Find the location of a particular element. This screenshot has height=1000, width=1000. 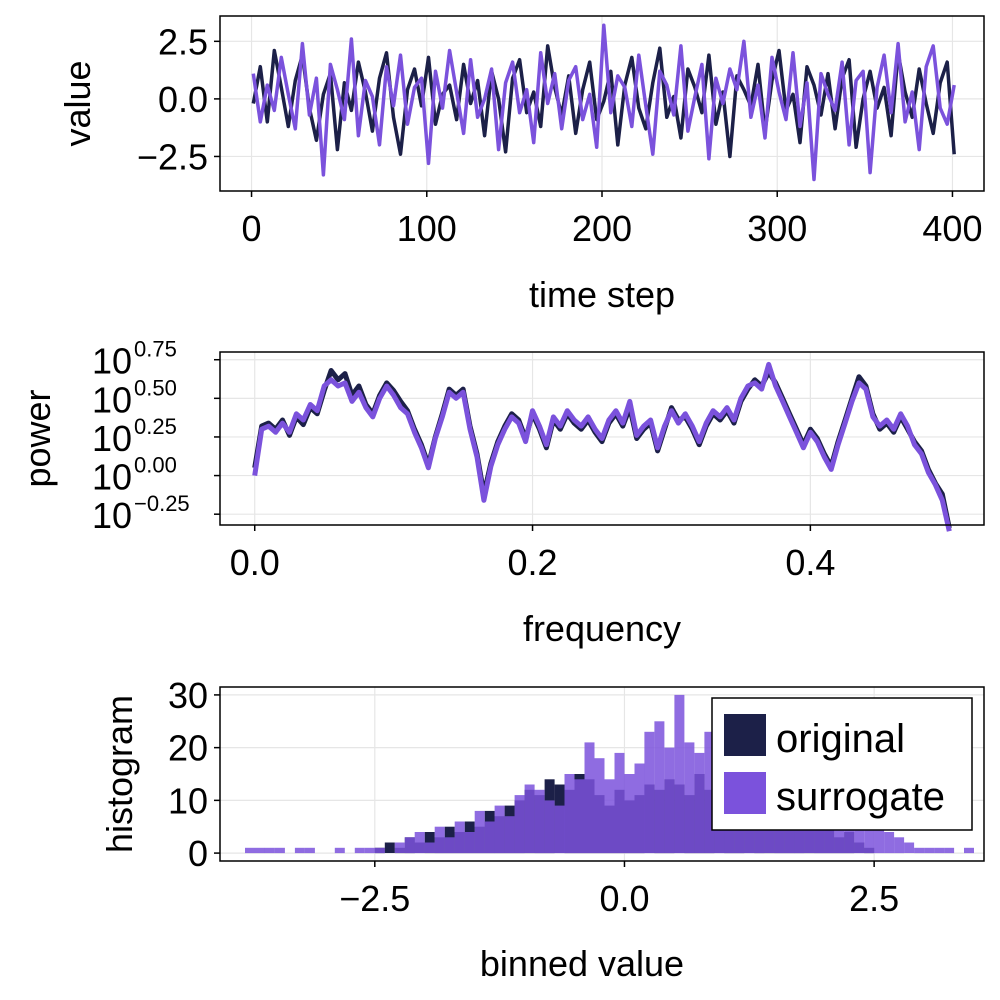

y-tick-label: 30 is located at coordinates (188, 695).